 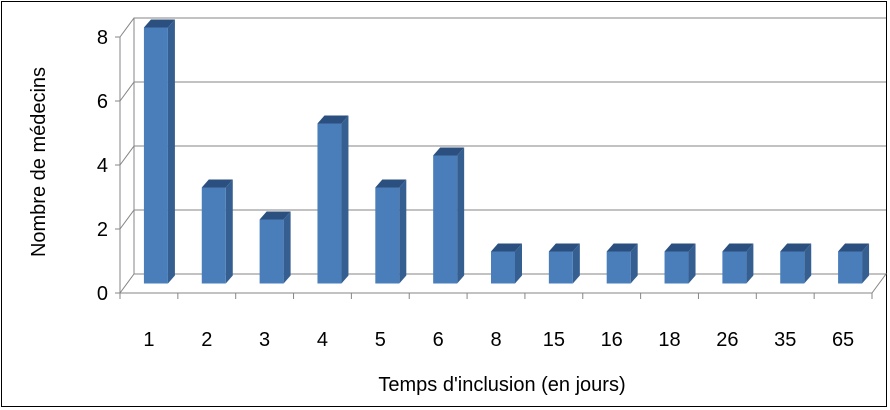 What do you see at coordinates (102, 38) in the screenshot?
I see `y-tick-label: 8` at bounding box center [102, 38].